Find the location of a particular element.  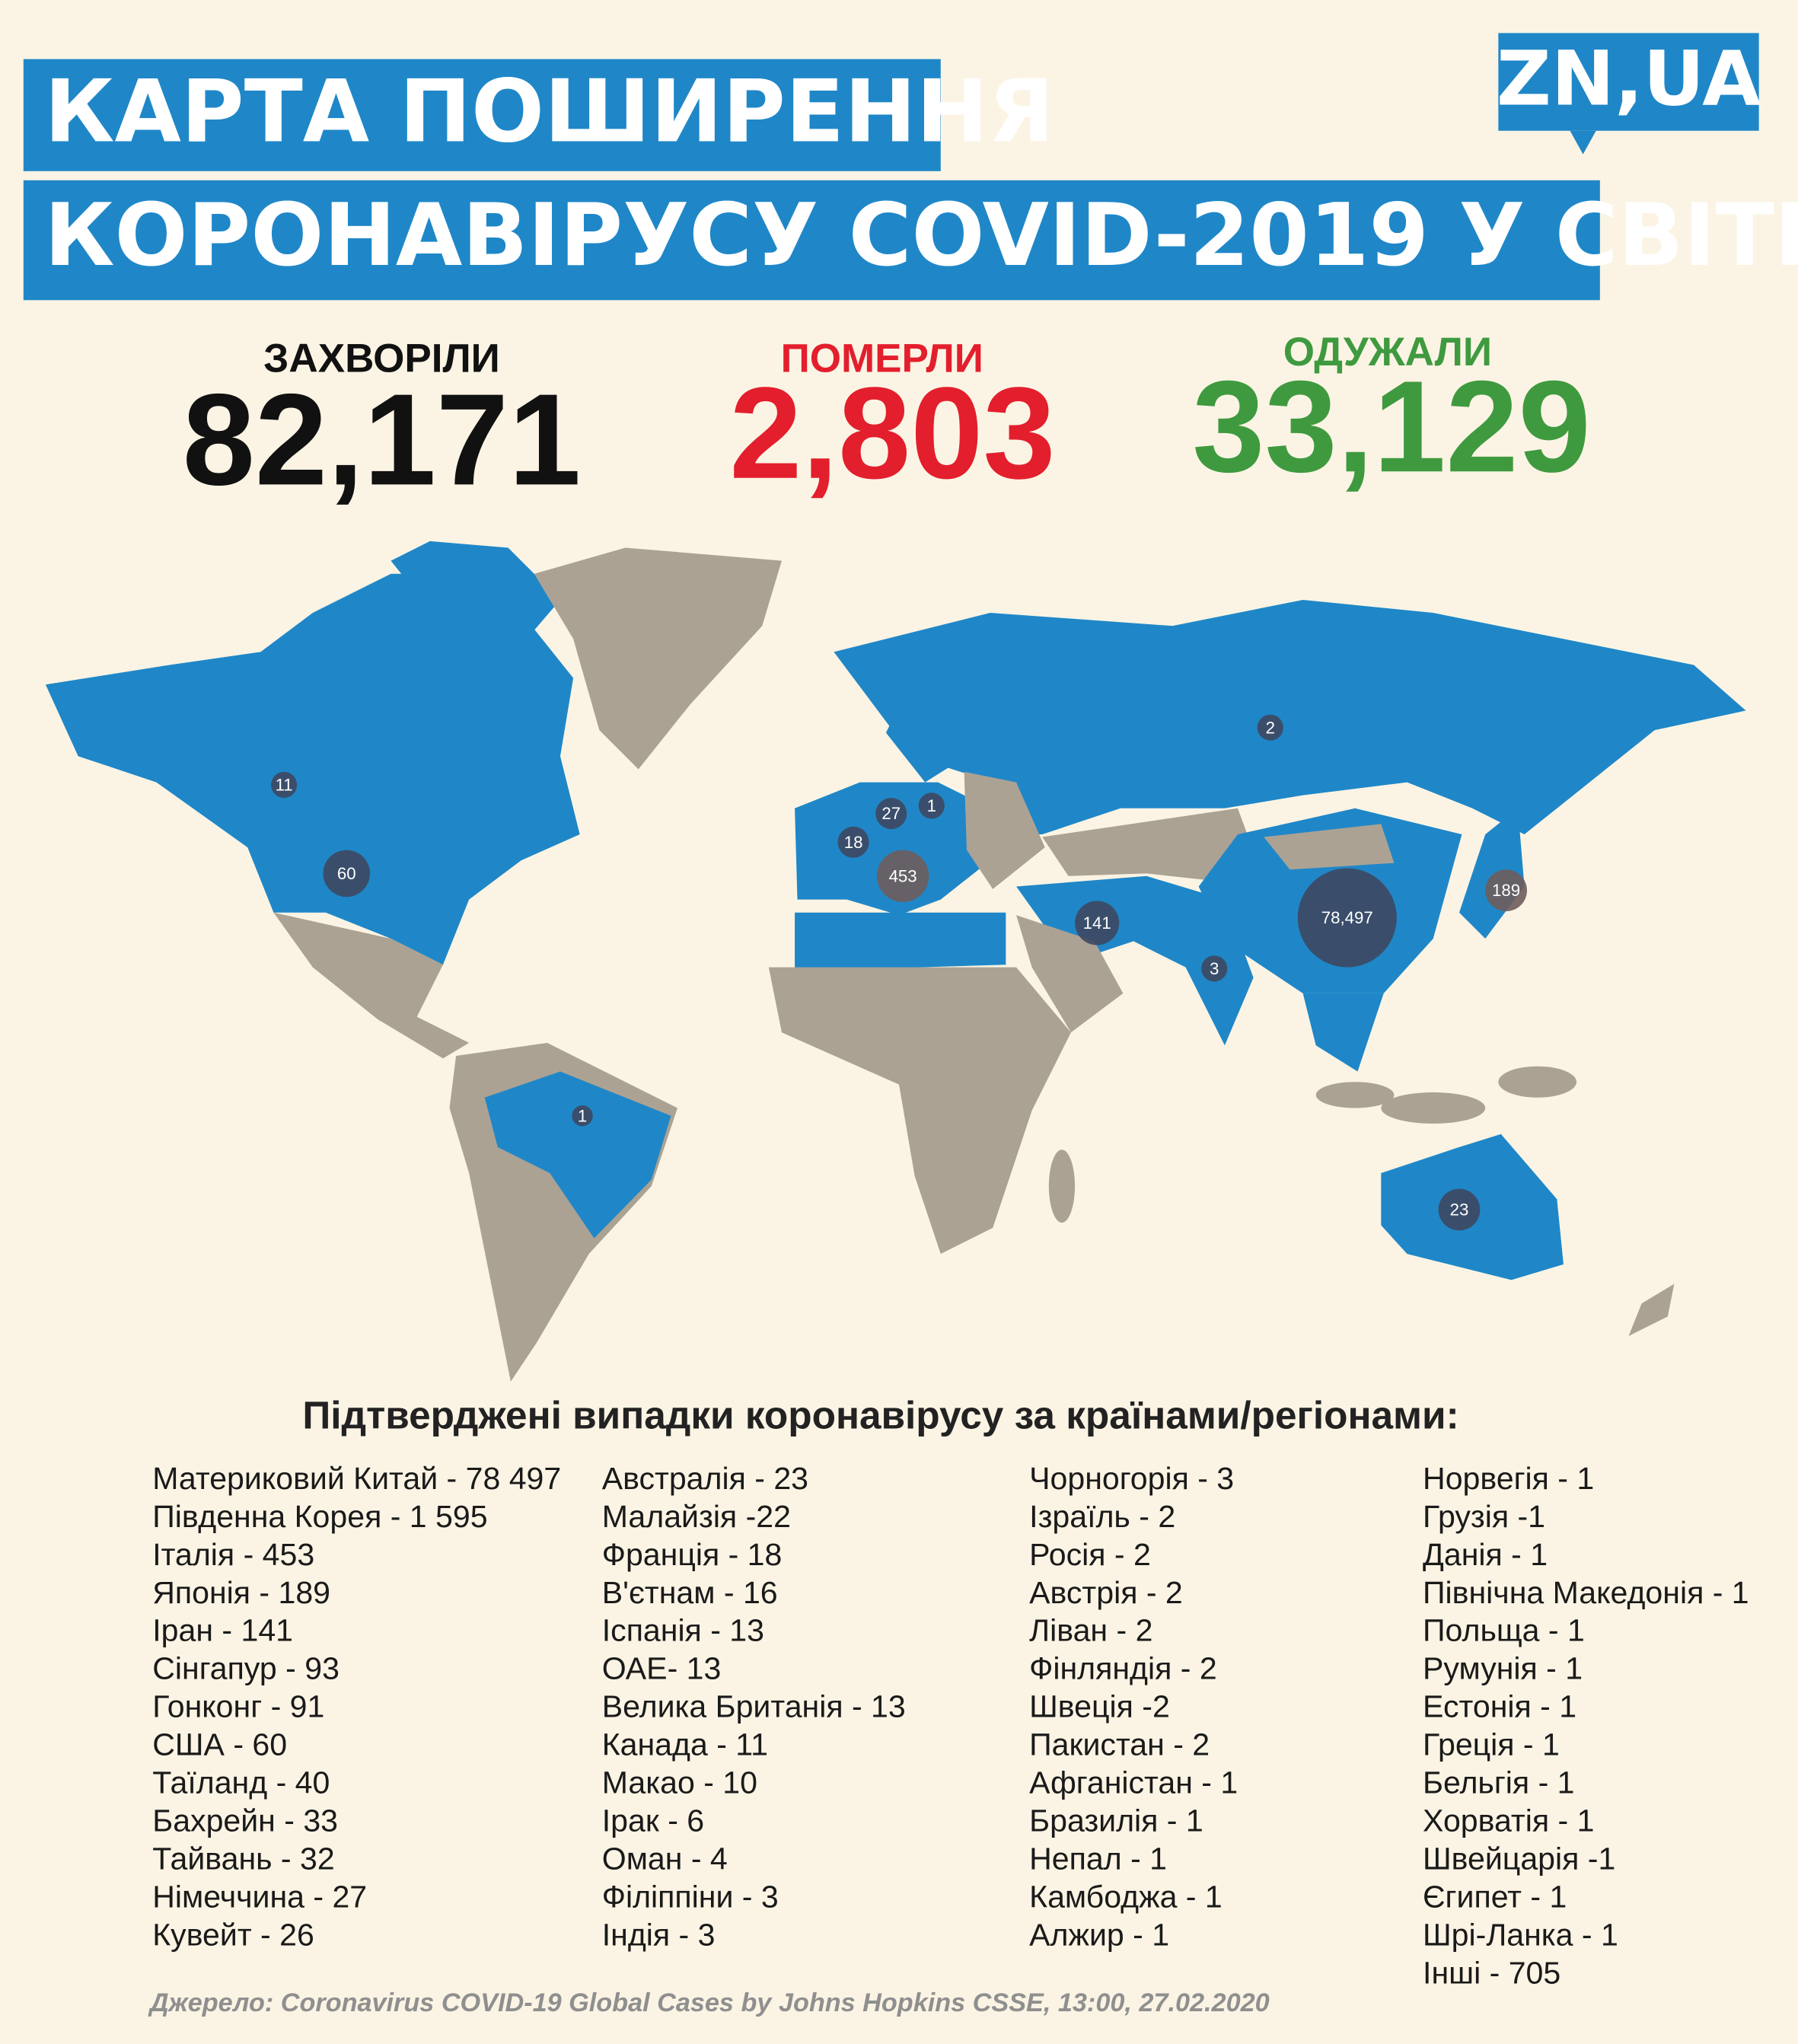

list-item: Афганістан - 1 is located at coordinates (1133, 1782).